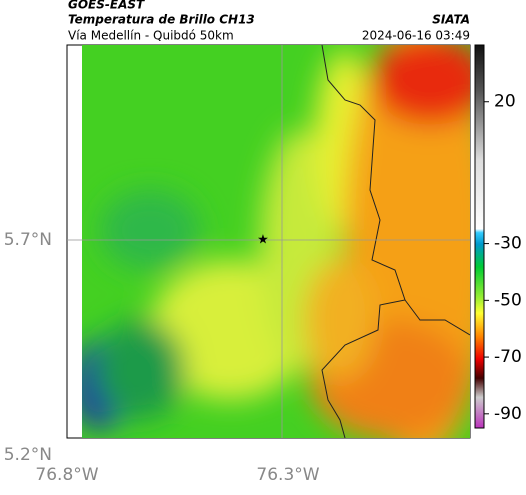 Image resolution: width=526 pixels, height=495 pixels. Describe the element at coordinates (151, 36) in the screenshot. I see `region: Vía Medellín - Quibdó 50km` at that location.